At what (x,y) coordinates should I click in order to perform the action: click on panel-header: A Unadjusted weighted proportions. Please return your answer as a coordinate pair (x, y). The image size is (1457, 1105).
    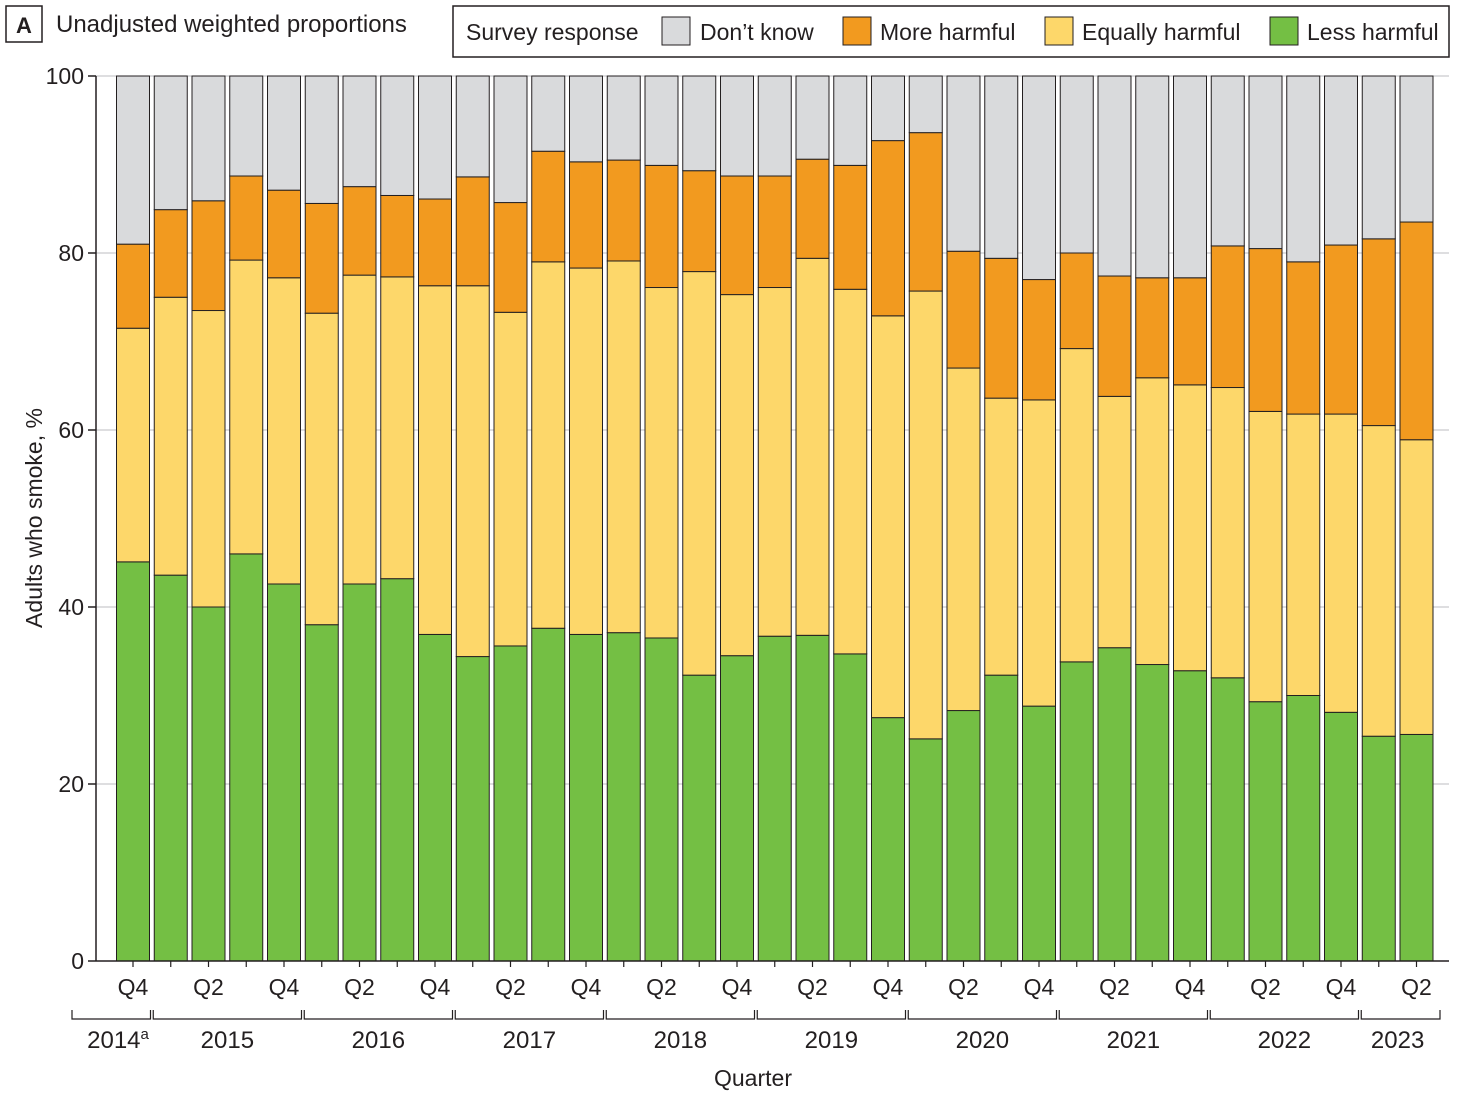
    Looking at the image, I should click on (206, 24).